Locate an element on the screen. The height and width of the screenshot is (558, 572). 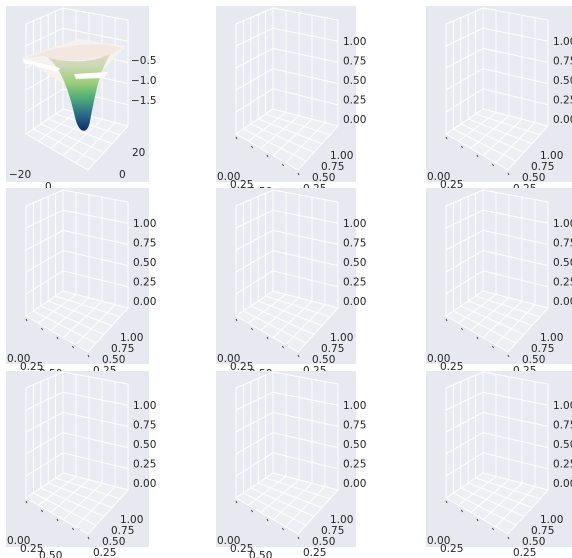
y-tick-label: 0.75 is located at coordinates (332, 531).